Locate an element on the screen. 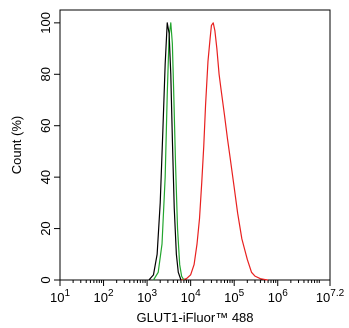 This screenshot has width=349, height=328. y-tick-label: 40 is located at coordinates (45, 177).